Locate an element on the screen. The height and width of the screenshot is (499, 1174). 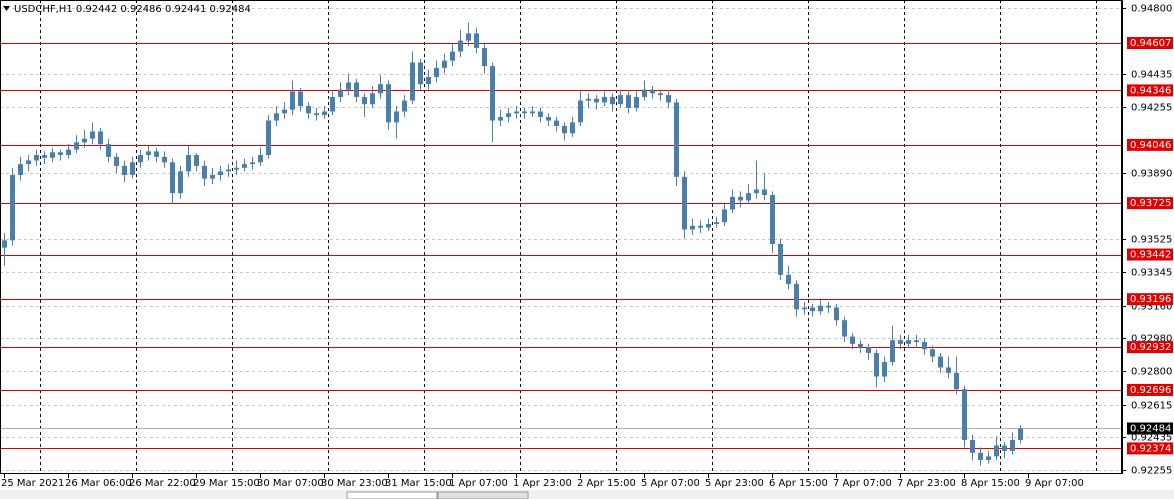
x-tick-label: 25 Mar 2021 is located at coordinates (32, 483).